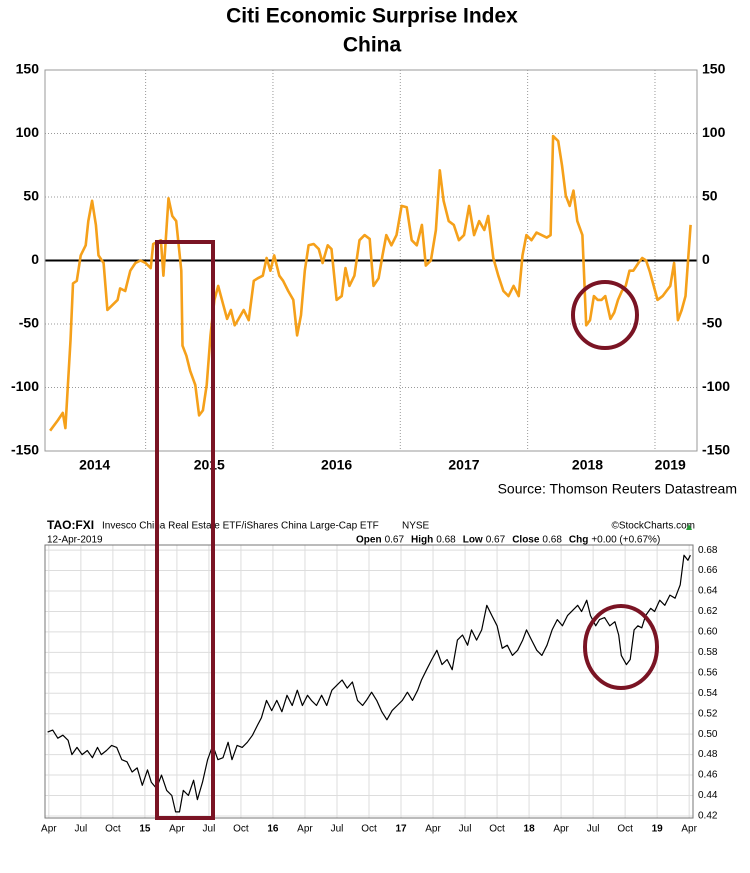  Describe the element at coordinates (401, 829) in the screenshot. I see `x-tick-label: 17` at that location.